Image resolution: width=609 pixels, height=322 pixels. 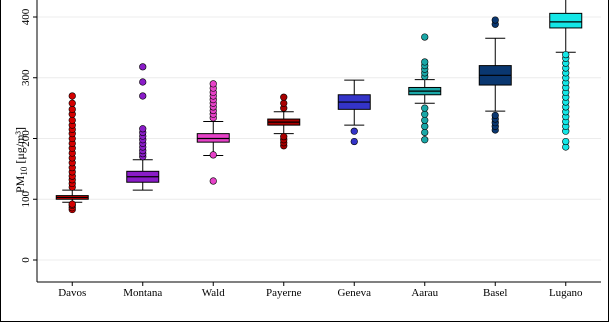 I want to click on y-tick-label: 0, so click(x=26, y=260).